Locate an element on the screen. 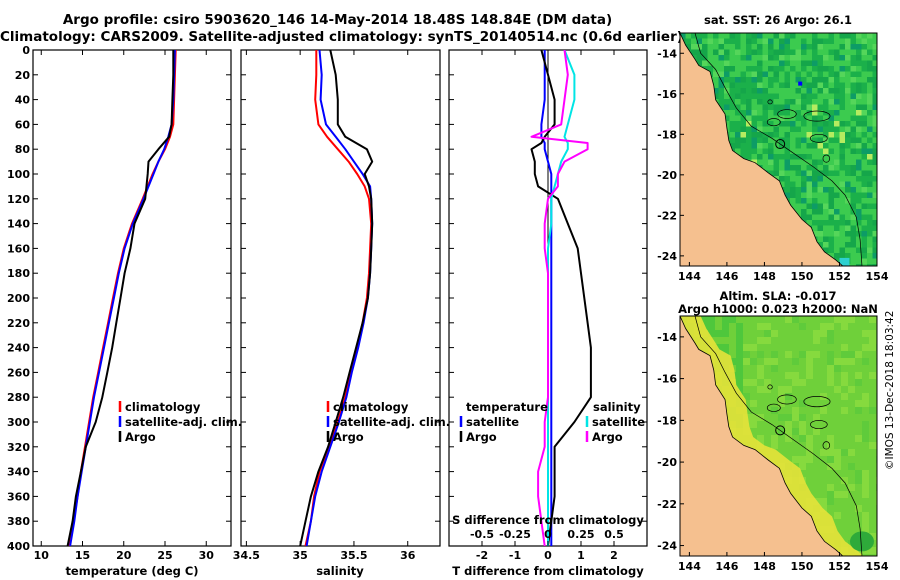 This screenshot has height=580, width=900. difference-series is located at coordinates (561, 298).